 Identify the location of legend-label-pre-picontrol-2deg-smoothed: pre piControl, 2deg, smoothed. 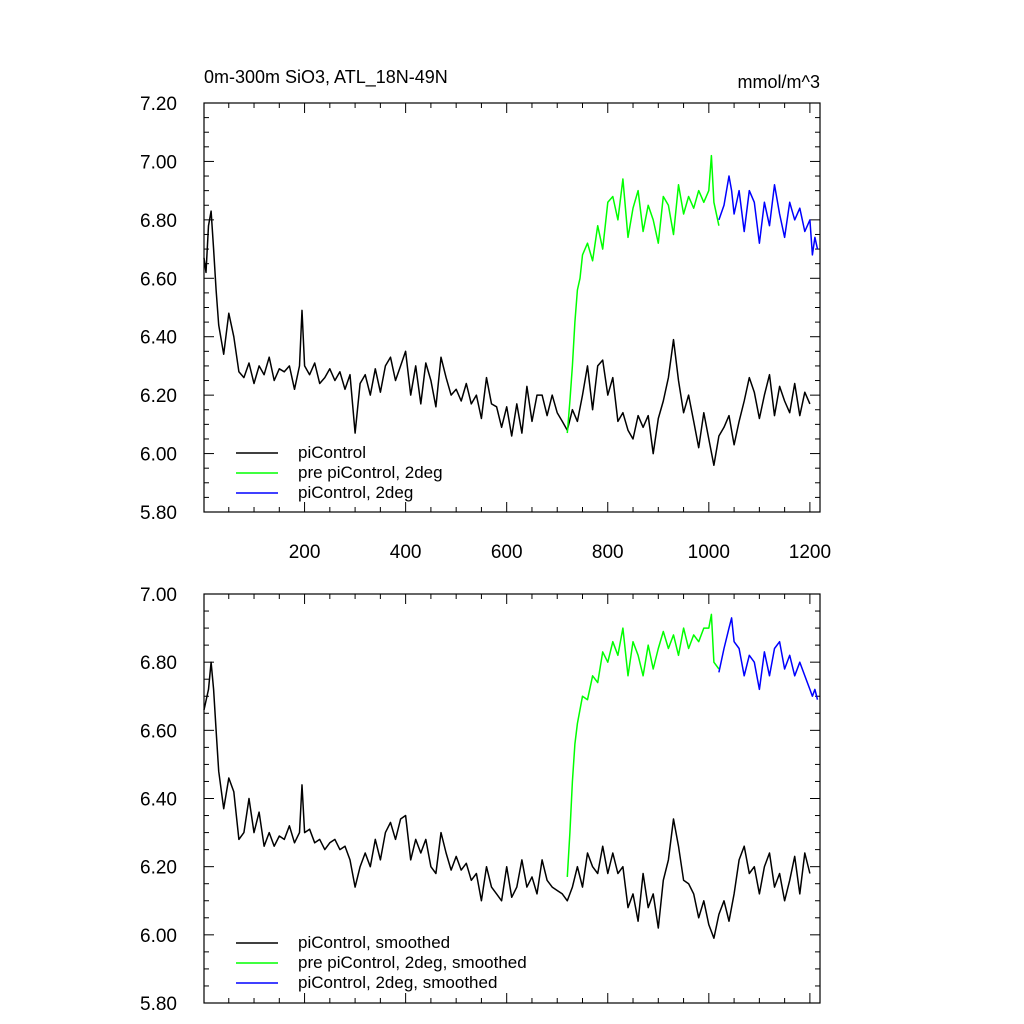
(412, 962).